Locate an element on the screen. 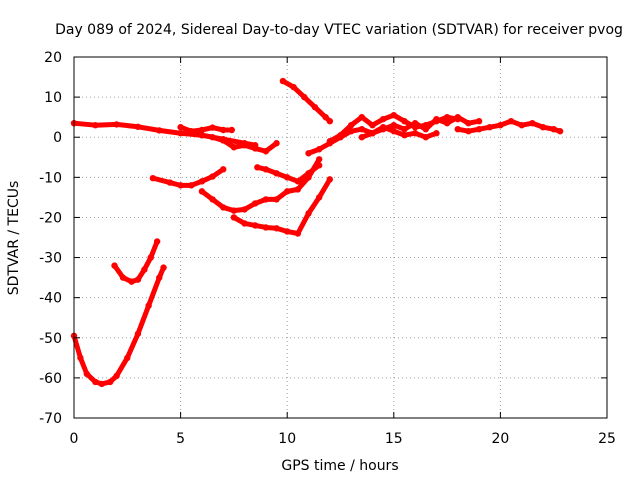 Image resolution: width=640 pixels, height=485 pixels. y-tick-label: 10 is located at coordinates (53, 98).